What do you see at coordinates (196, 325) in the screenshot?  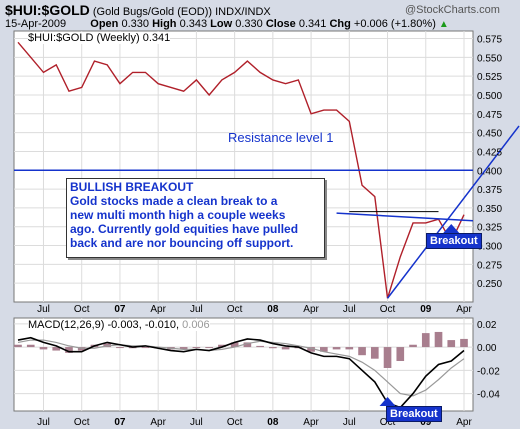 I see `histogram-legend-value: 0.006` at bounding box center [196, 325].